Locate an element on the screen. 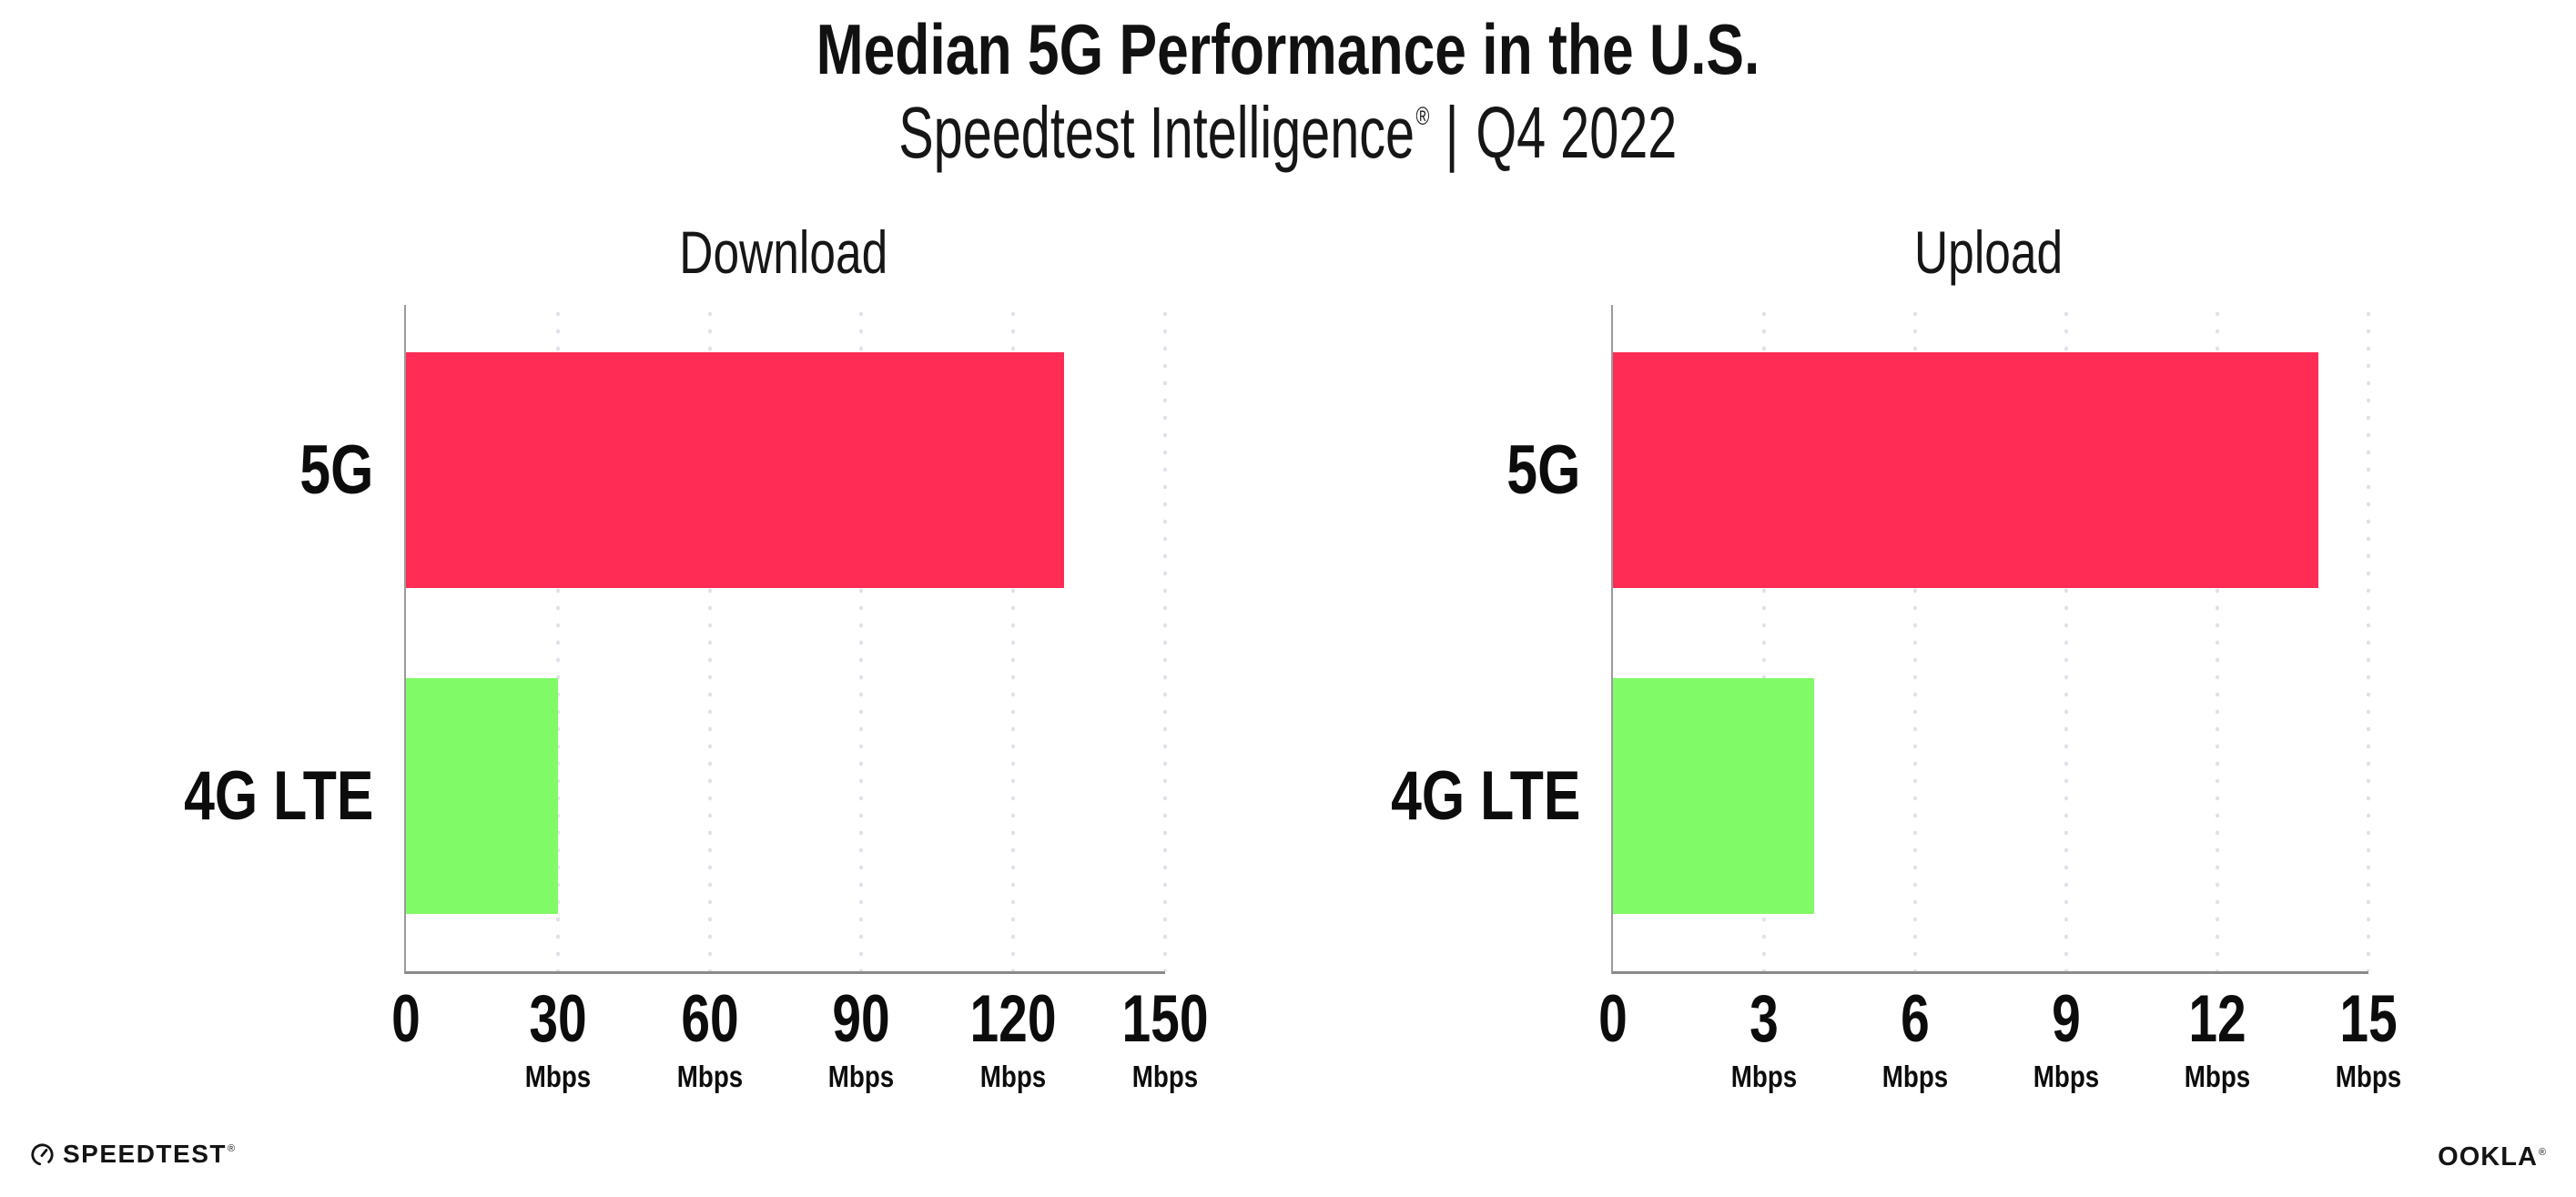 The image size is (2576, 1197). tick-value: 6 is located at coordinates (1915, 1019).